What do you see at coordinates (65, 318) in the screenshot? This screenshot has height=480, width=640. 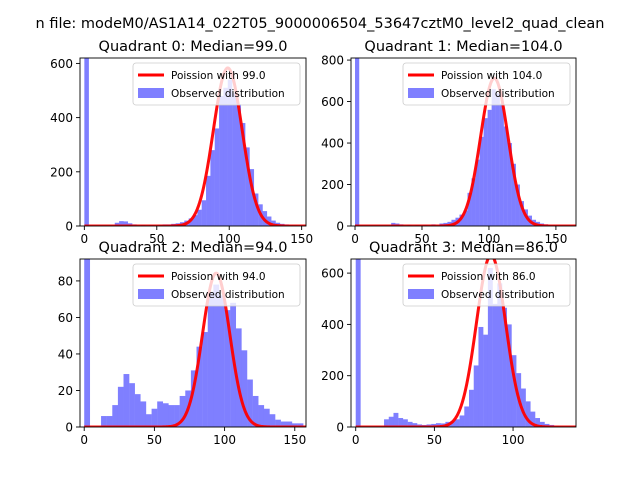 I see `y-tick-label: 60` at bounding box center [65, 318].